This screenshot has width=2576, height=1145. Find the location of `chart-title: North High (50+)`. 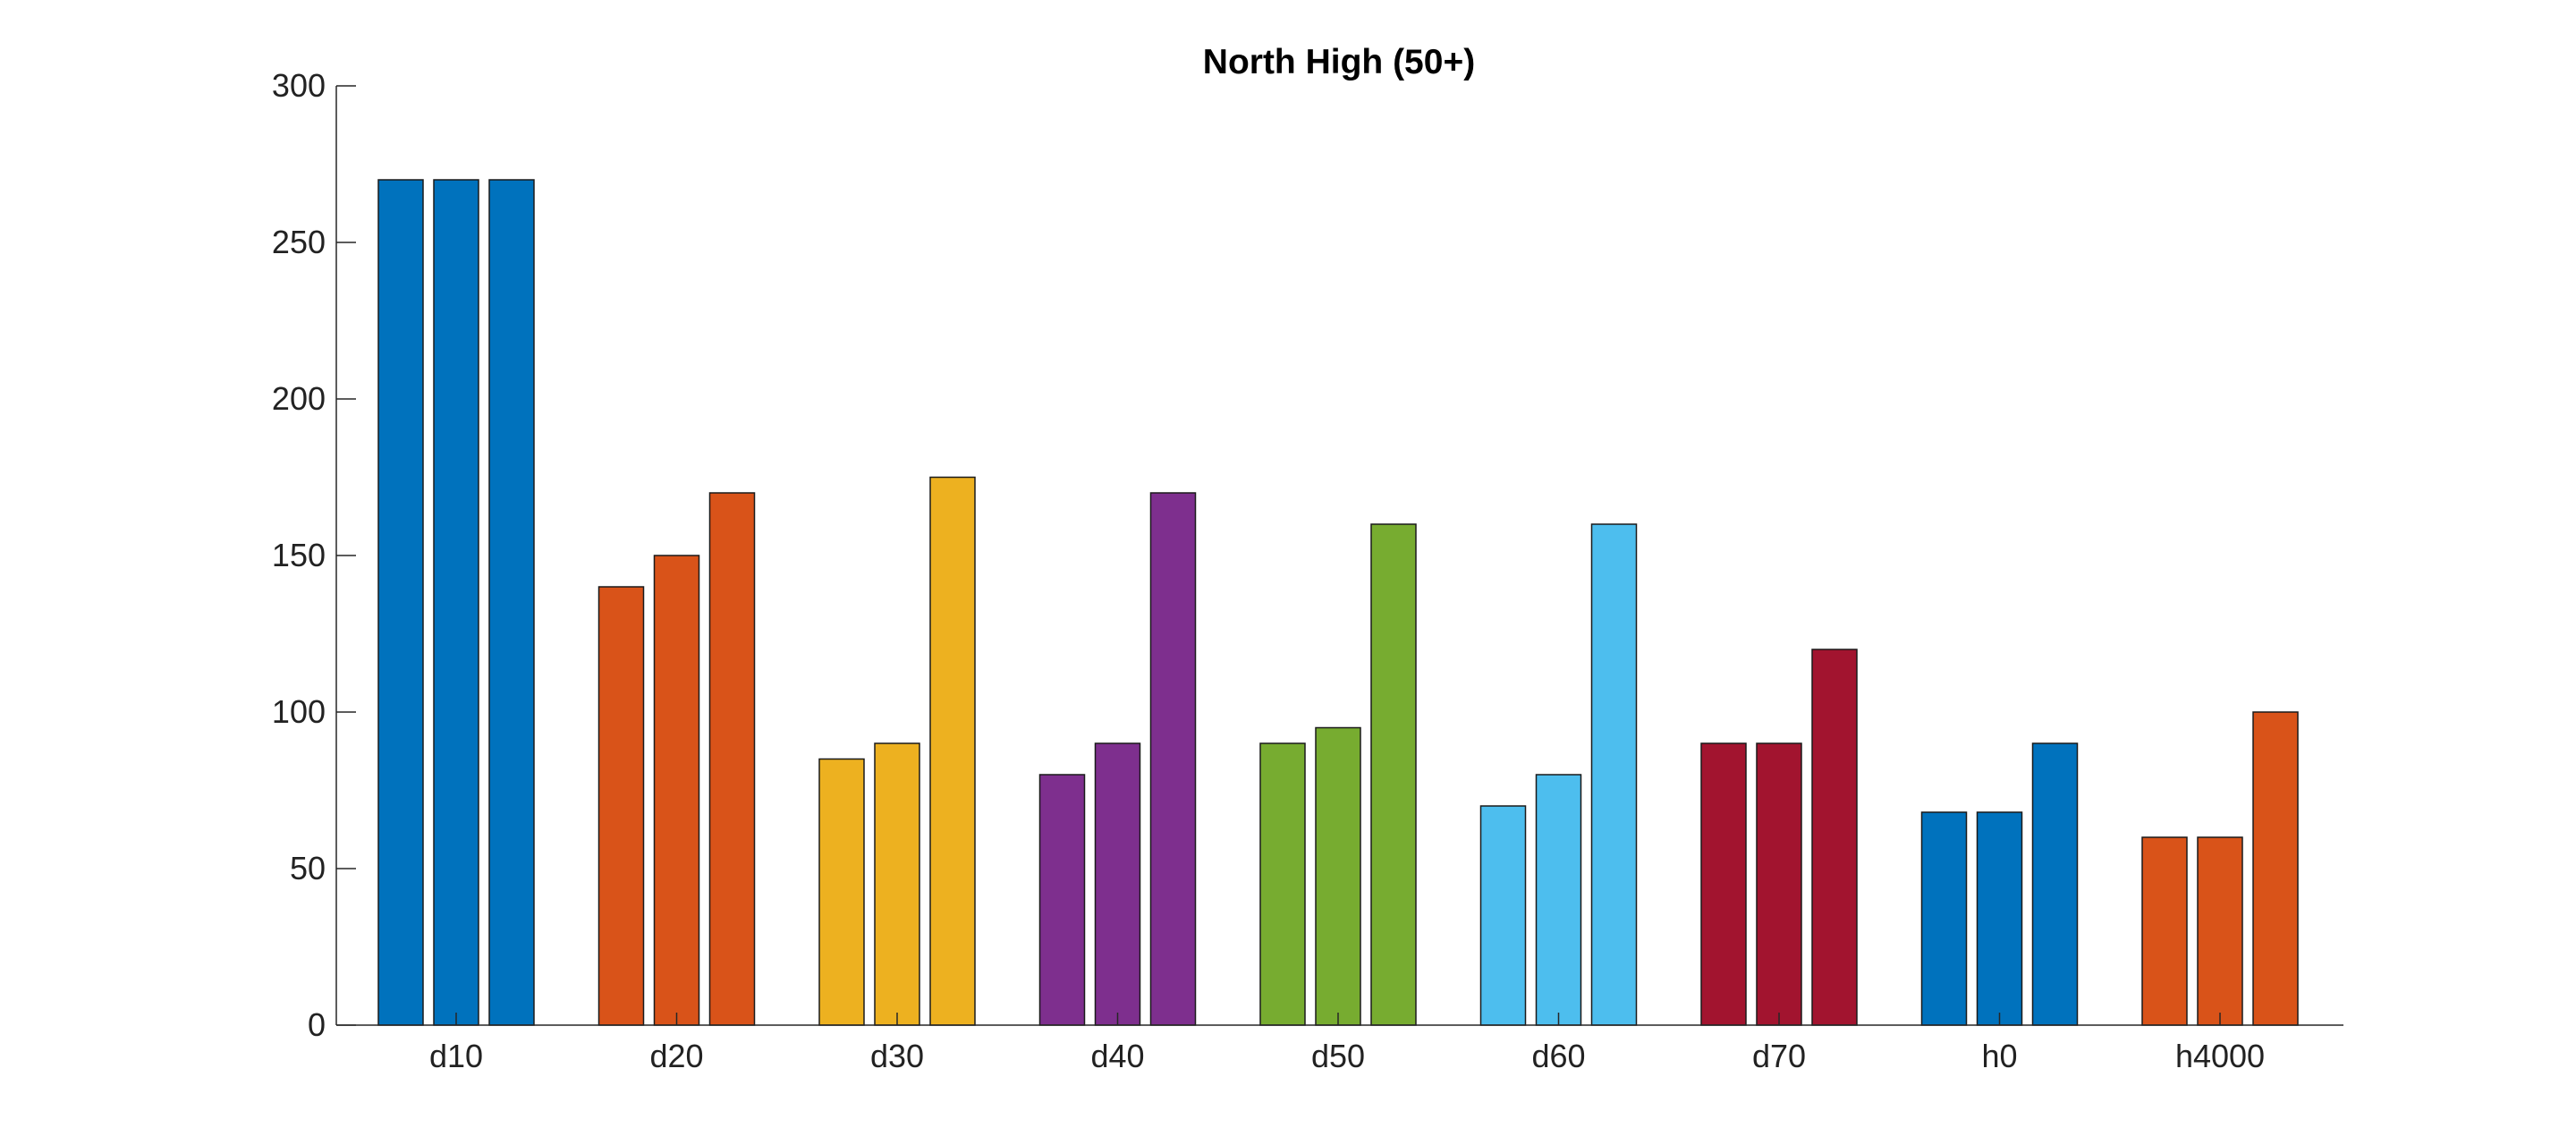

chart-title: North High (50+) is located at coordinates (1339, 62).